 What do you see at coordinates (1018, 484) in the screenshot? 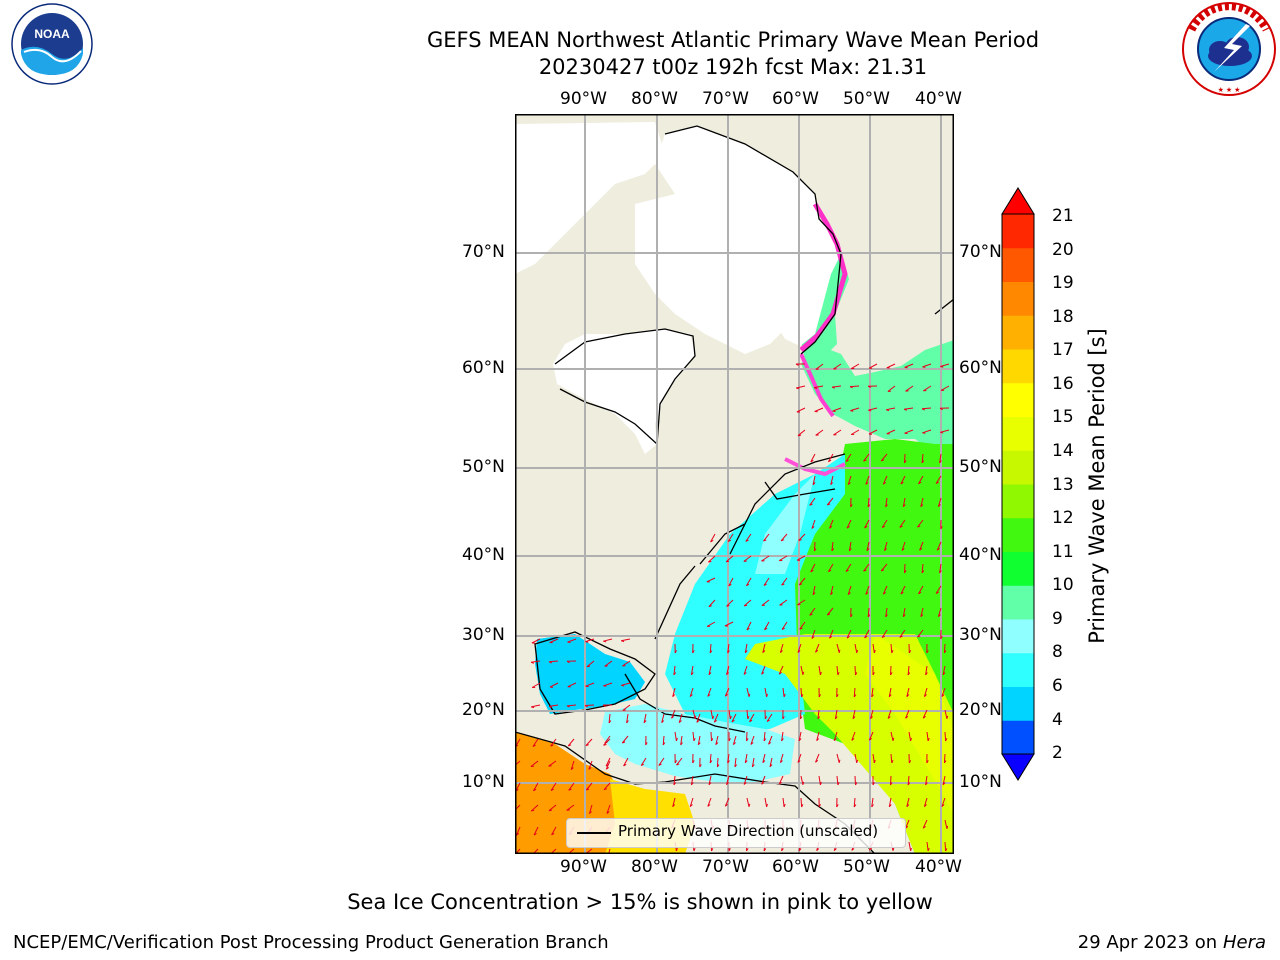
I see `colorbar-frame` at bounding box center [1018, 484].